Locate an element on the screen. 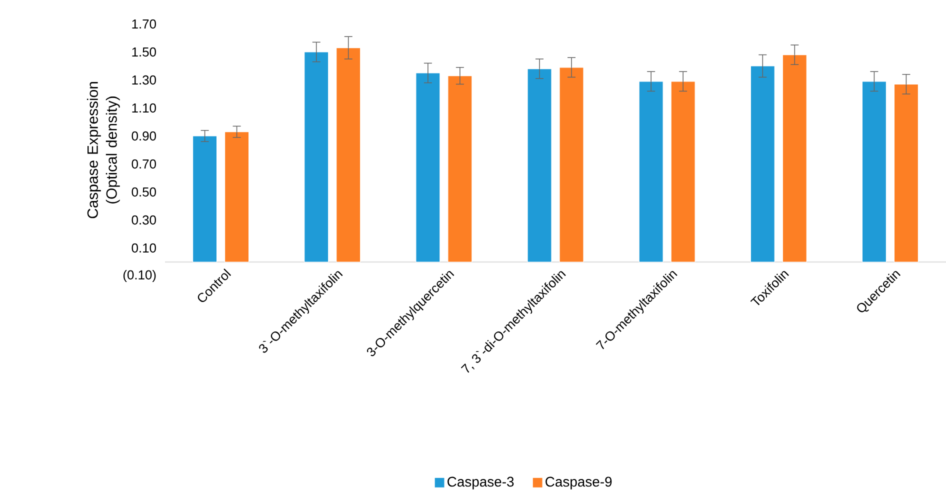 The height and width of the screenshot is (496, 946). y-axis-title: Caspase Expression (Optical density) is located at coordinates (103, 150).